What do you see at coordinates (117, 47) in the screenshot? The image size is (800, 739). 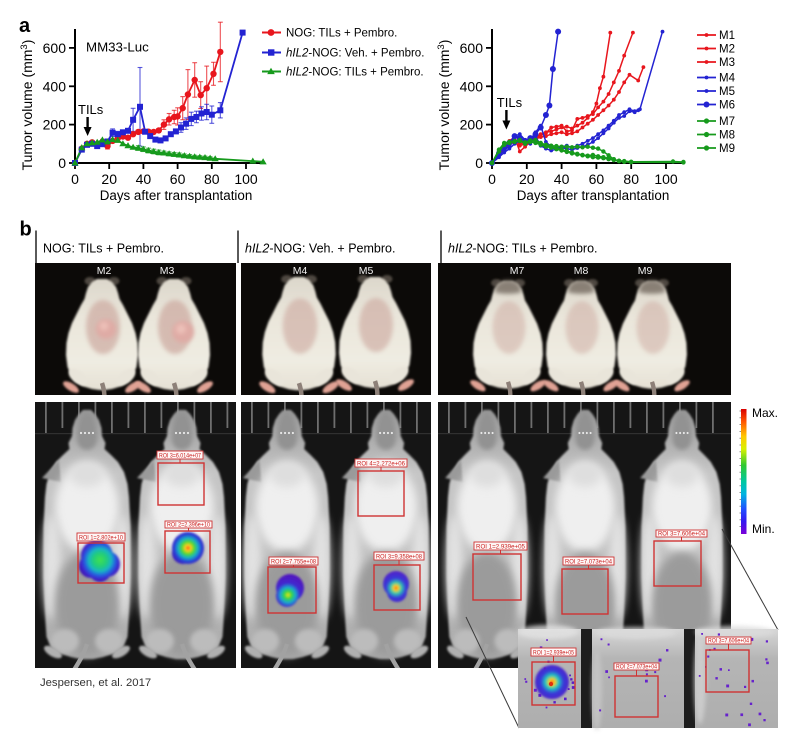 I see `svg-text: MM33-Luc` at bounding box center [117, 47].